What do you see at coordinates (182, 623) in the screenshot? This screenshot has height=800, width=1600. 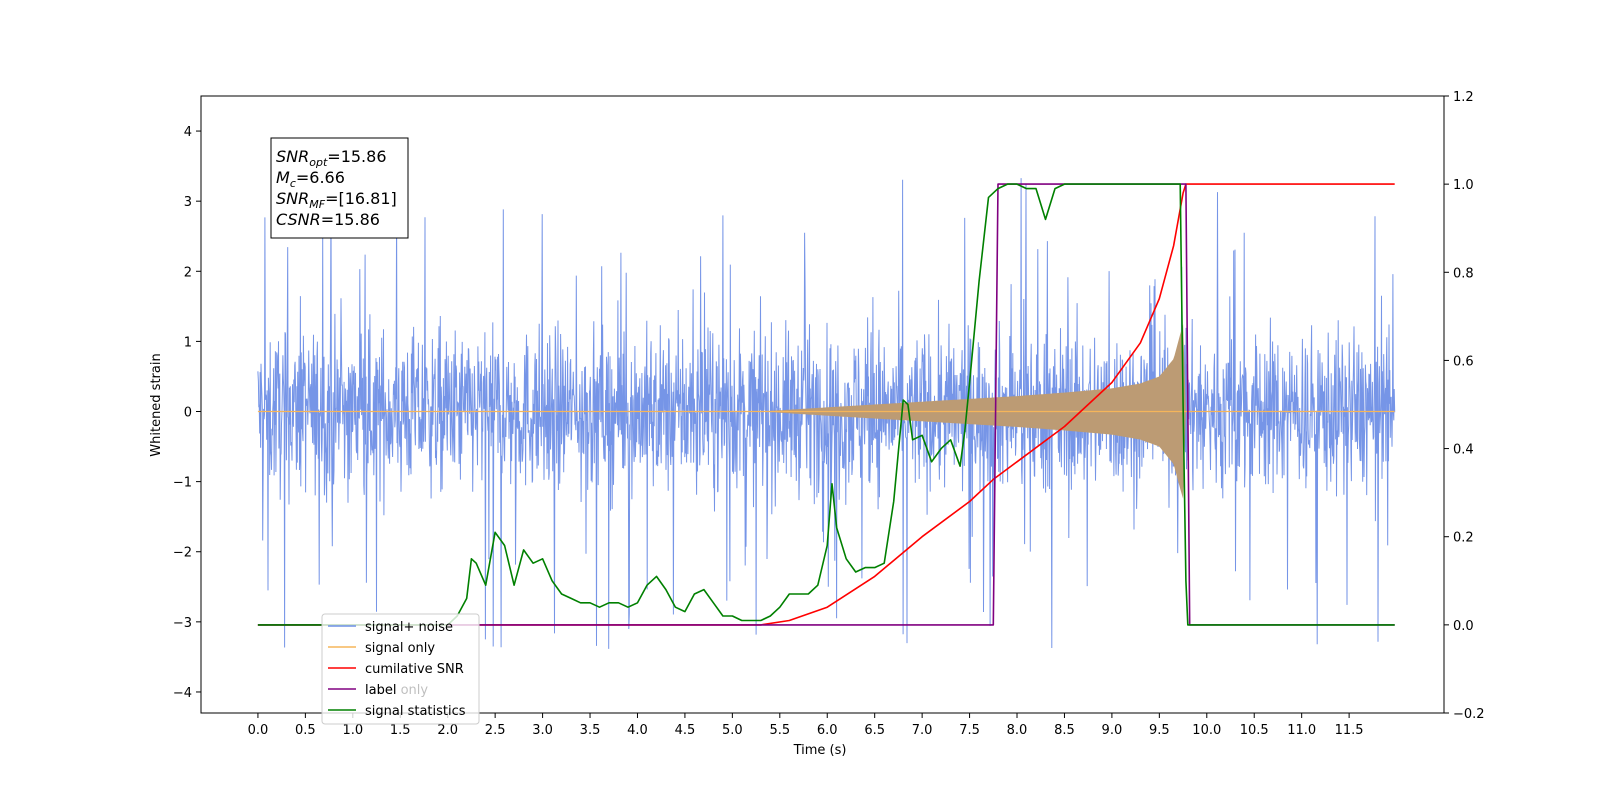 I see `y-tick-label: −3` at bounding box center [182, 623].